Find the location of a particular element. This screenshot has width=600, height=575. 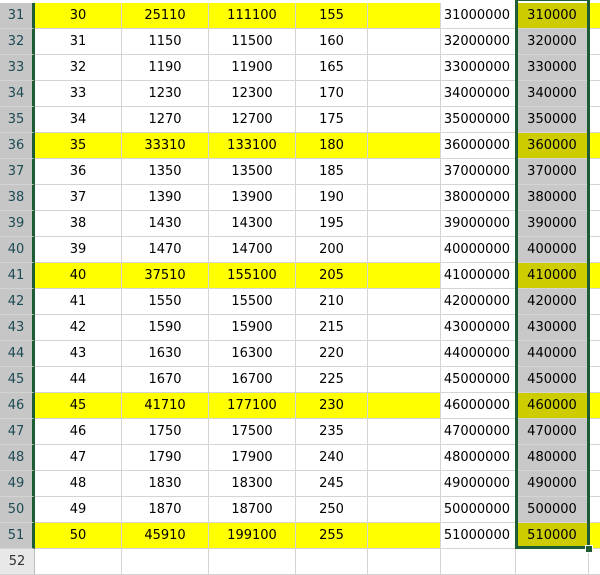

cell-C: 17500 is located at coordinates (252, 432).